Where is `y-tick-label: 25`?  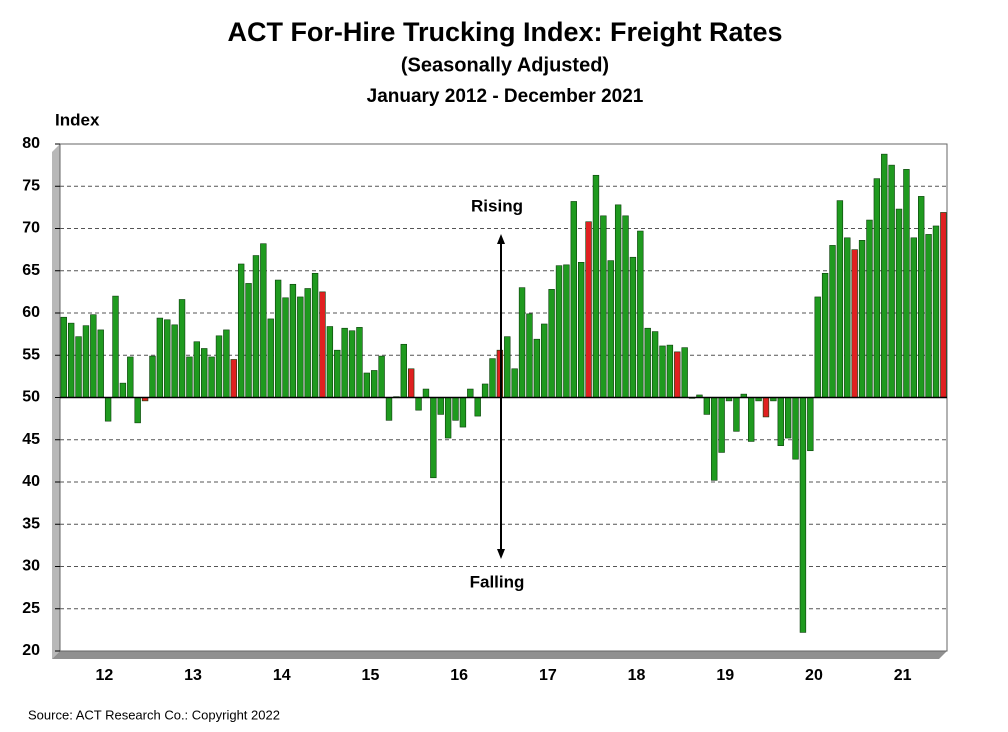 y-tick-label: 25 is located at coordinates (31, 608).